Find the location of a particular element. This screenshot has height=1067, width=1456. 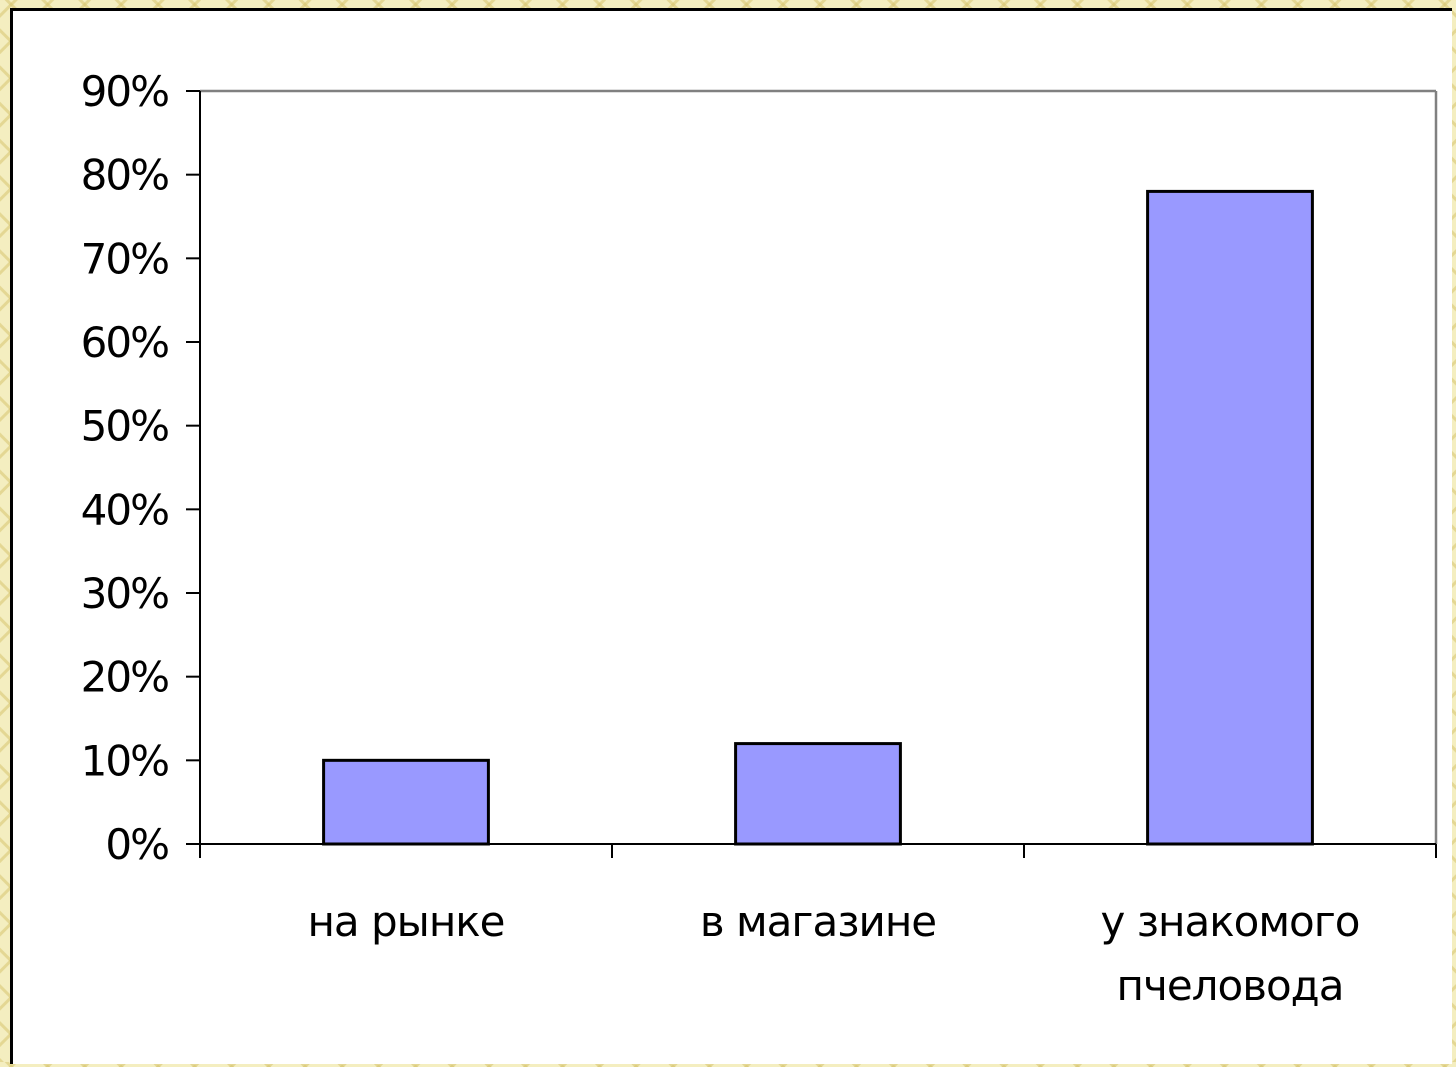

y-tick-label: 10% is located at coordinates (124, 760).